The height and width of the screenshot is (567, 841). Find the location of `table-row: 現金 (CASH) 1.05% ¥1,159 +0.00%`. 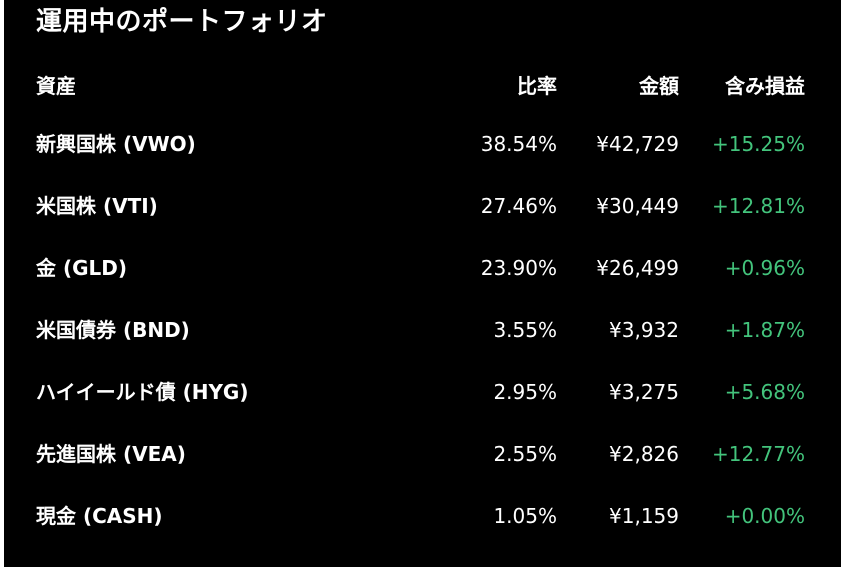

table-row: 現金 (CASH) 1.05% ¥1,159 +0.00% is located at coordinates (422, 516).